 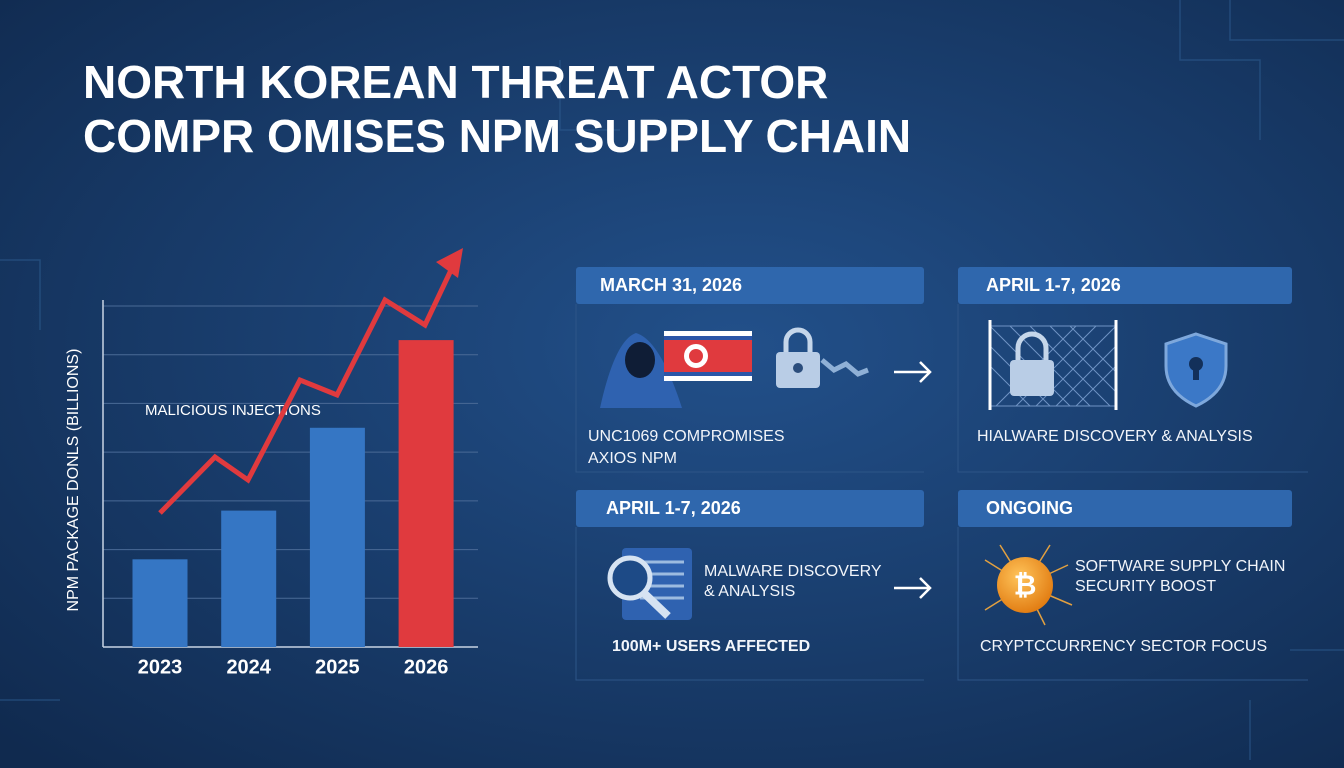 I want to click on net-posts, so click(x=1053, y=365).